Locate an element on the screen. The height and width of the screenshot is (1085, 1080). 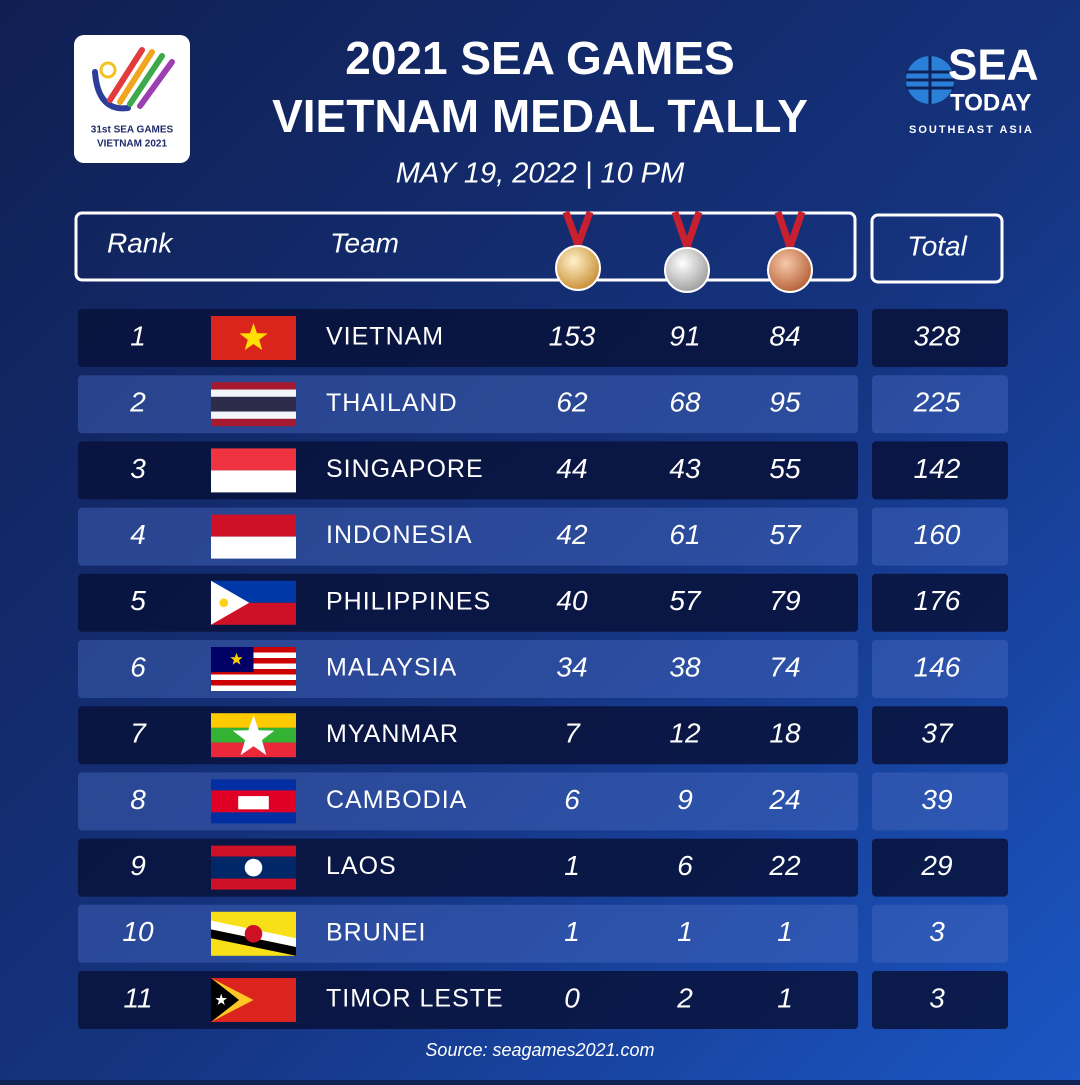
flag-star is located at coordinates (236, 658).